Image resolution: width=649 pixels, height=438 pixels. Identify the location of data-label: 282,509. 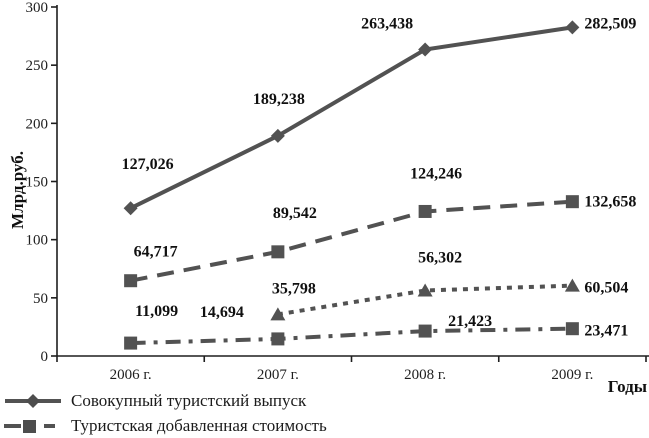
(610, 23).